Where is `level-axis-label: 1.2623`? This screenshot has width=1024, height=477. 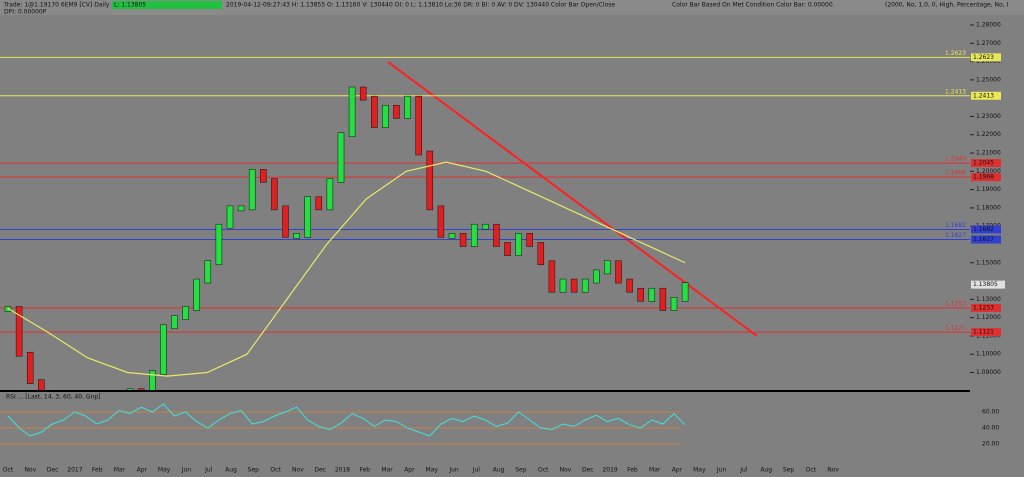 level-axis-label: 1.2623 is located at coordinates (983, 57).